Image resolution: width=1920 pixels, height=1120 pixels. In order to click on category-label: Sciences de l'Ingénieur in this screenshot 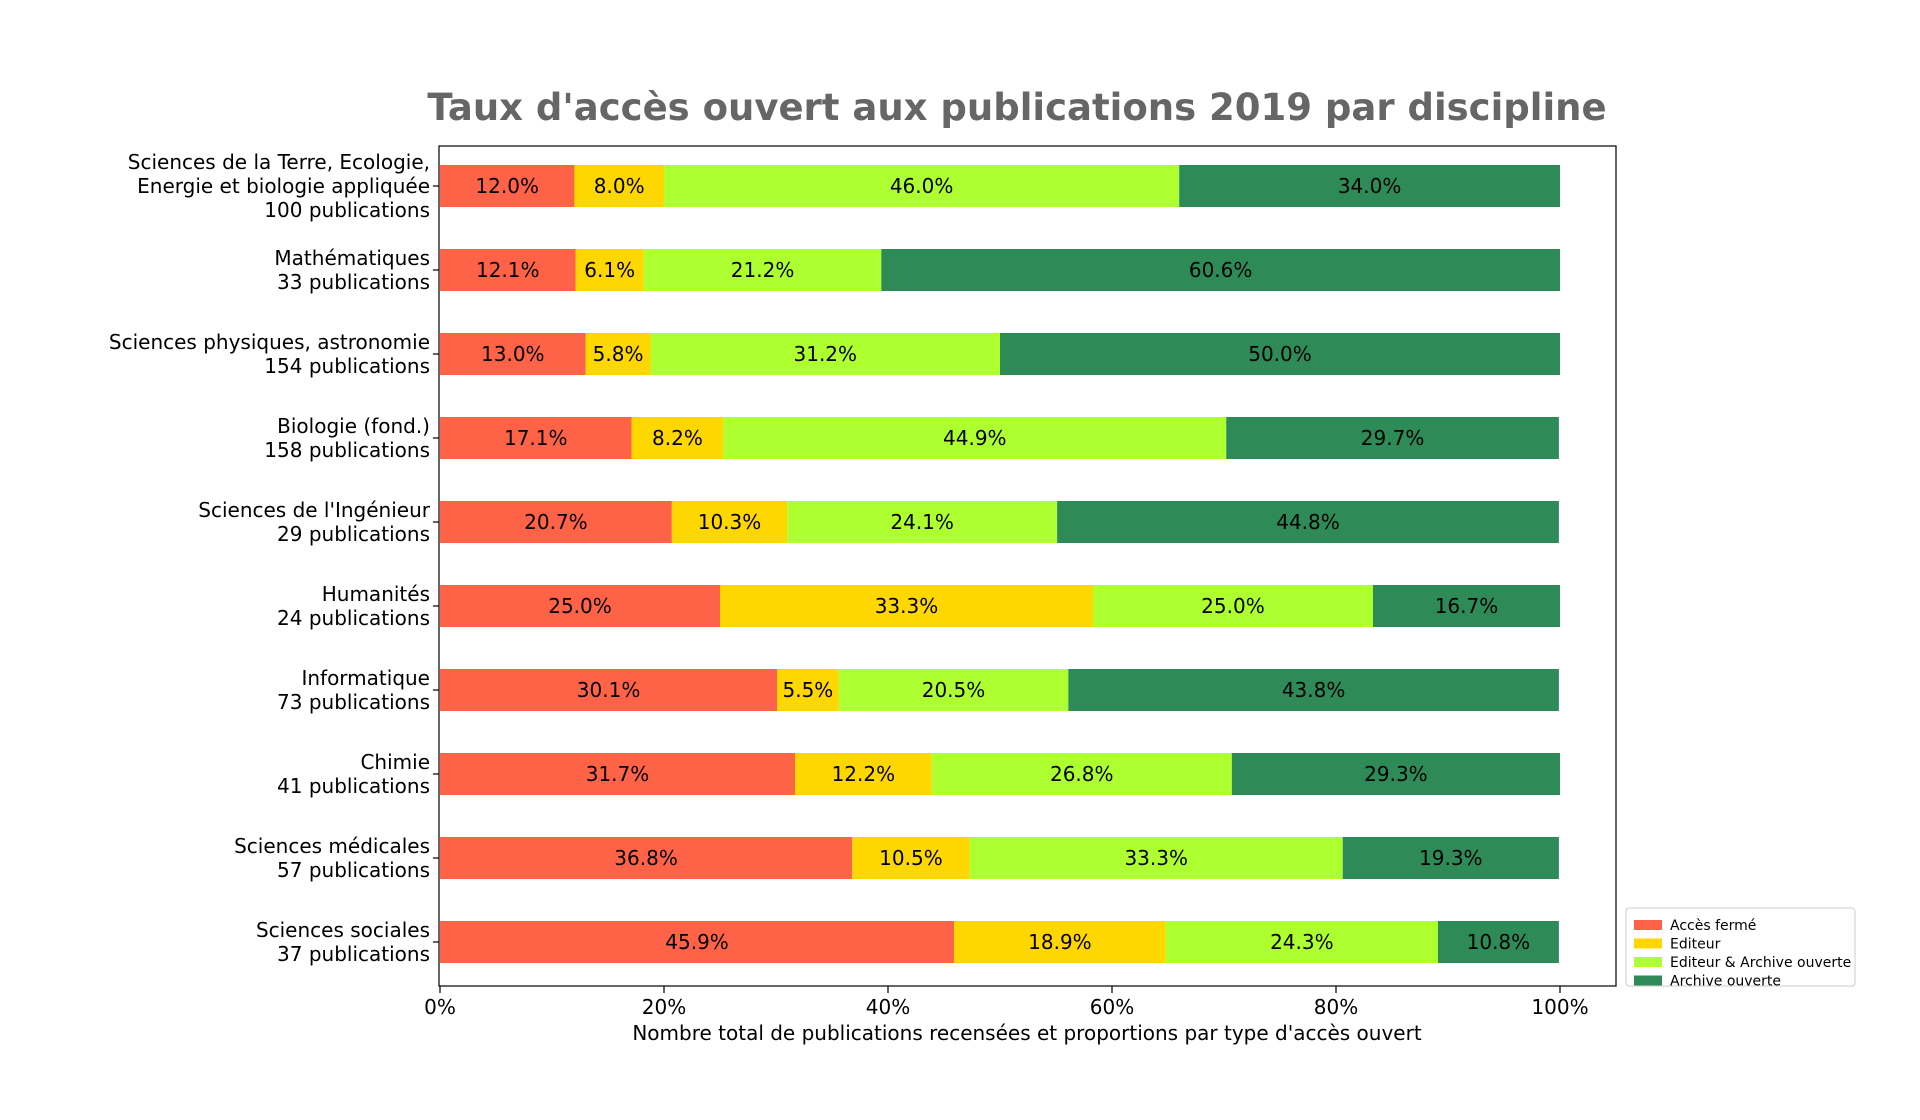, I will do `click(314, 510)`.